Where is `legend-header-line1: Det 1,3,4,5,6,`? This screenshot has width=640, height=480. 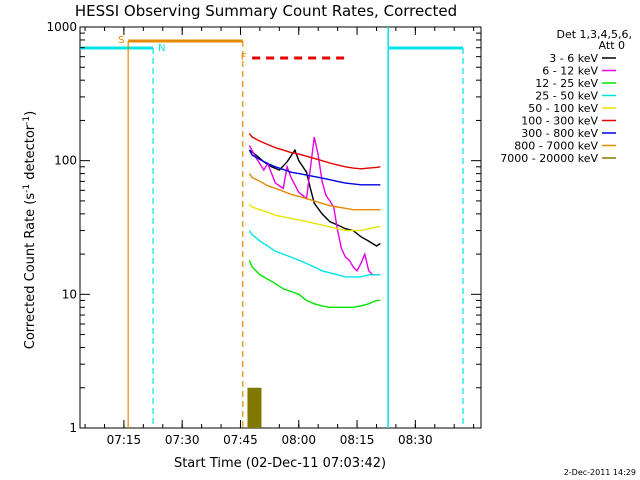
legend-header-line1: Det 1,3,4,5,6, is located at coordinates (594, 34).